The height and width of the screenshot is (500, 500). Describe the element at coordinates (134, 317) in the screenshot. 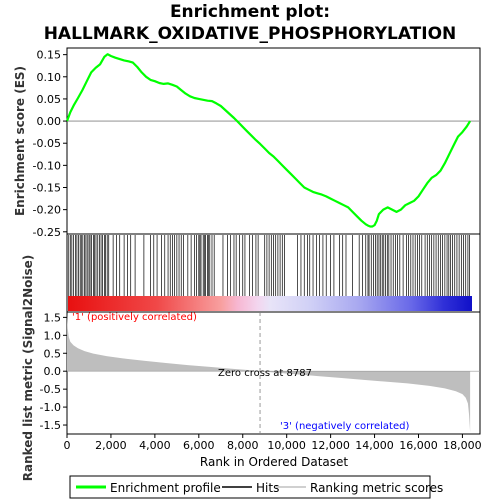

I see `positive-correlation-label: '1' (positively correlated)` at that location.